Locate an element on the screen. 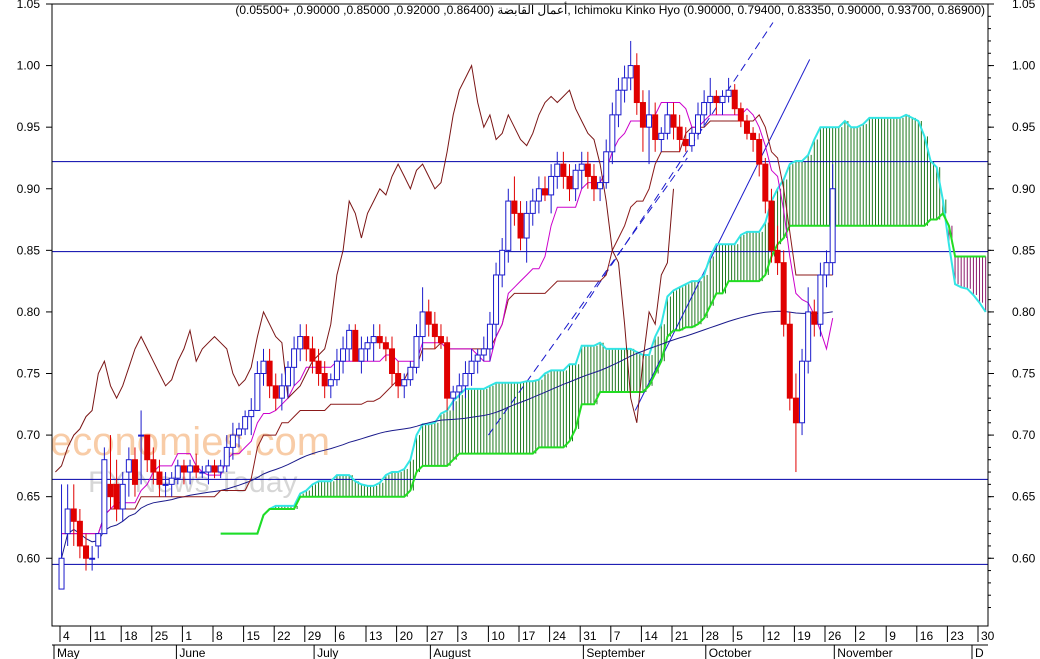 This screenshot has width=1040, height=659. date-tick-label: 14 is located at coordinates (651, 636).